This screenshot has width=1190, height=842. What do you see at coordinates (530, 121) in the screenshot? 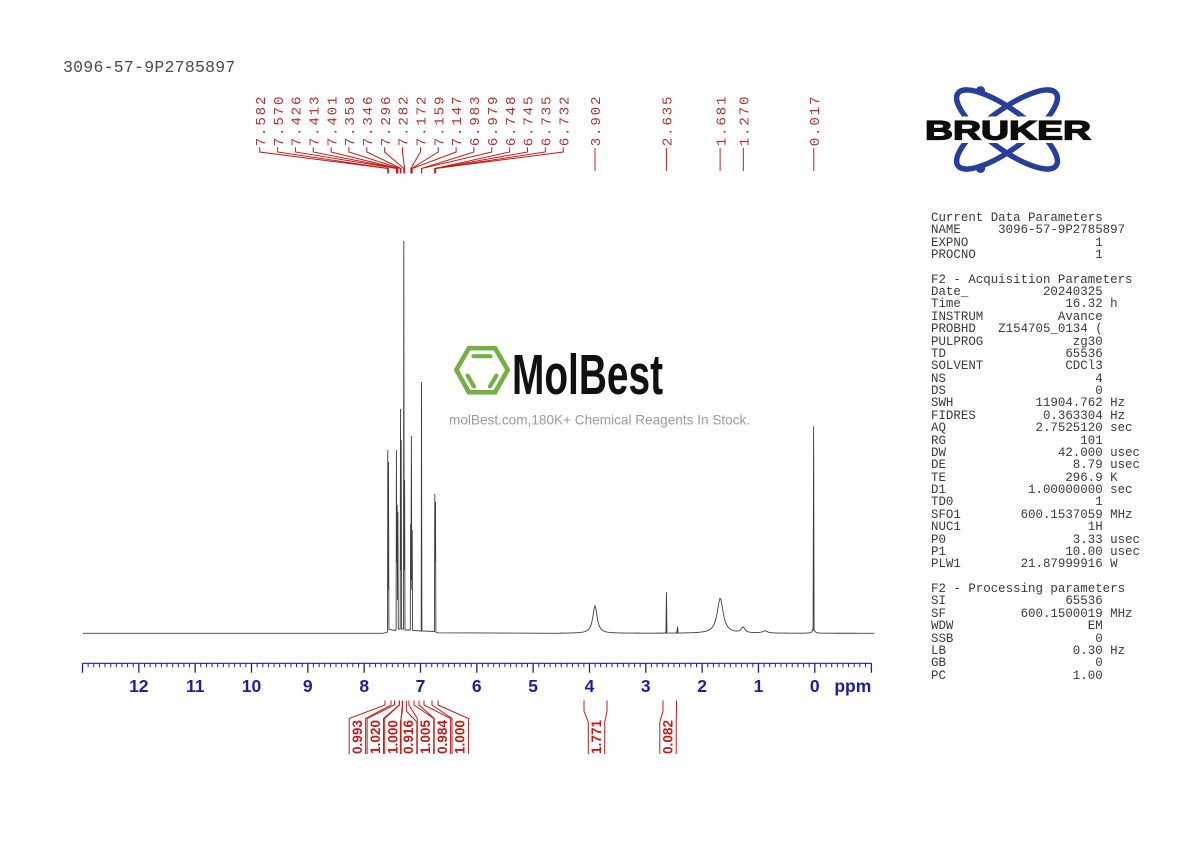
I see `svg-text: 6.745` at bounding box center [530, 121].